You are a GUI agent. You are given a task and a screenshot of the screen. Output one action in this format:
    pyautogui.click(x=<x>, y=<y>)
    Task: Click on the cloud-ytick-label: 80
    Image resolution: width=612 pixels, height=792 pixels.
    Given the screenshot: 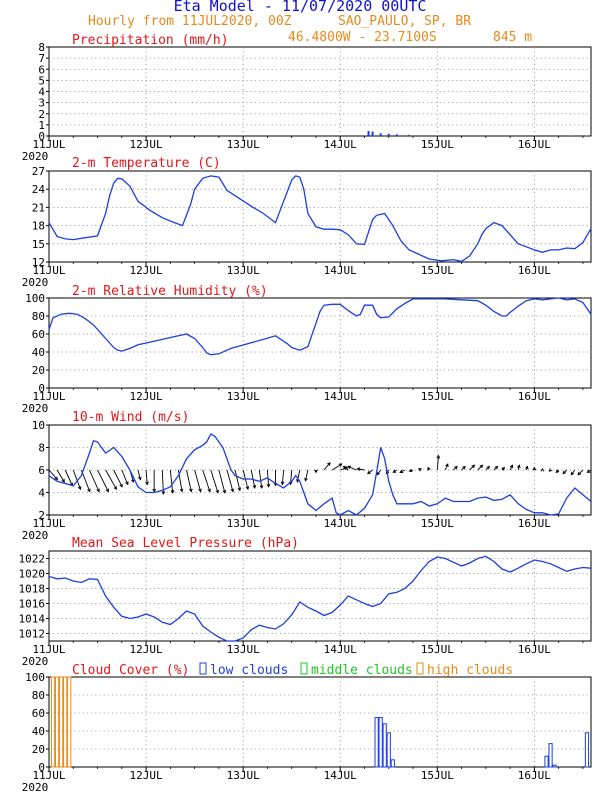 What is the action you would take?
    pyautogui.click(x=38, y=695)
    